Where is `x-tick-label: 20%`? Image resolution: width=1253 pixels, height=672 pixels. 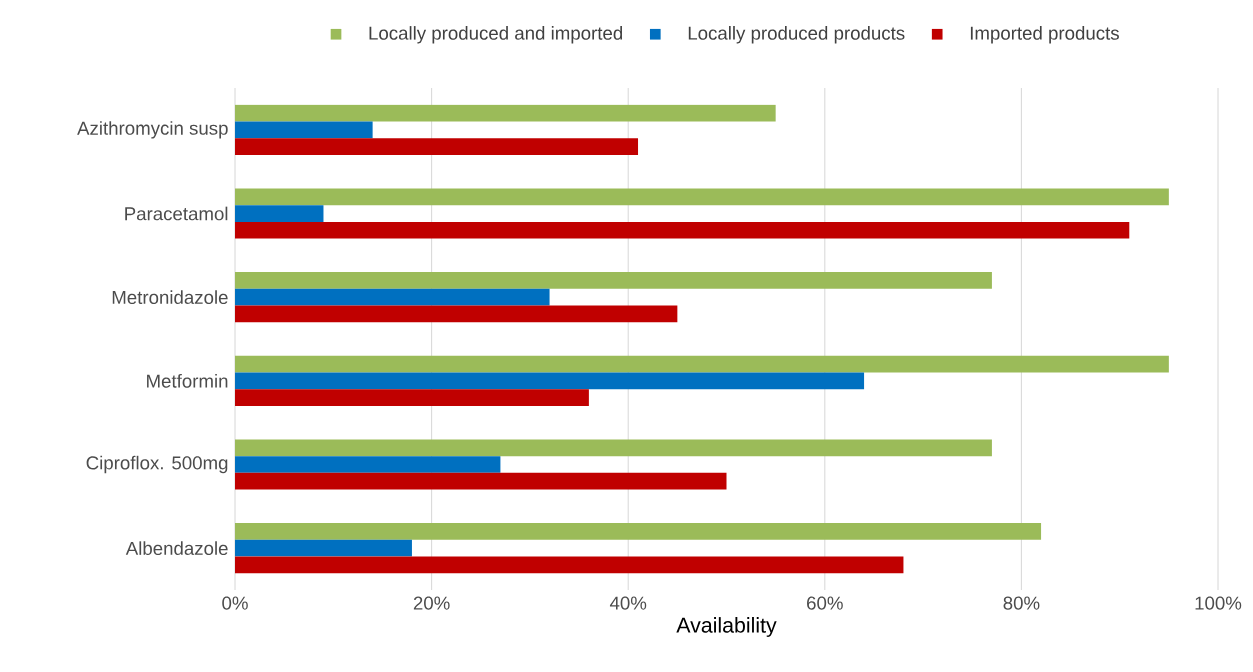 x-tick-label: 20% is located at coordinates (431, 603).